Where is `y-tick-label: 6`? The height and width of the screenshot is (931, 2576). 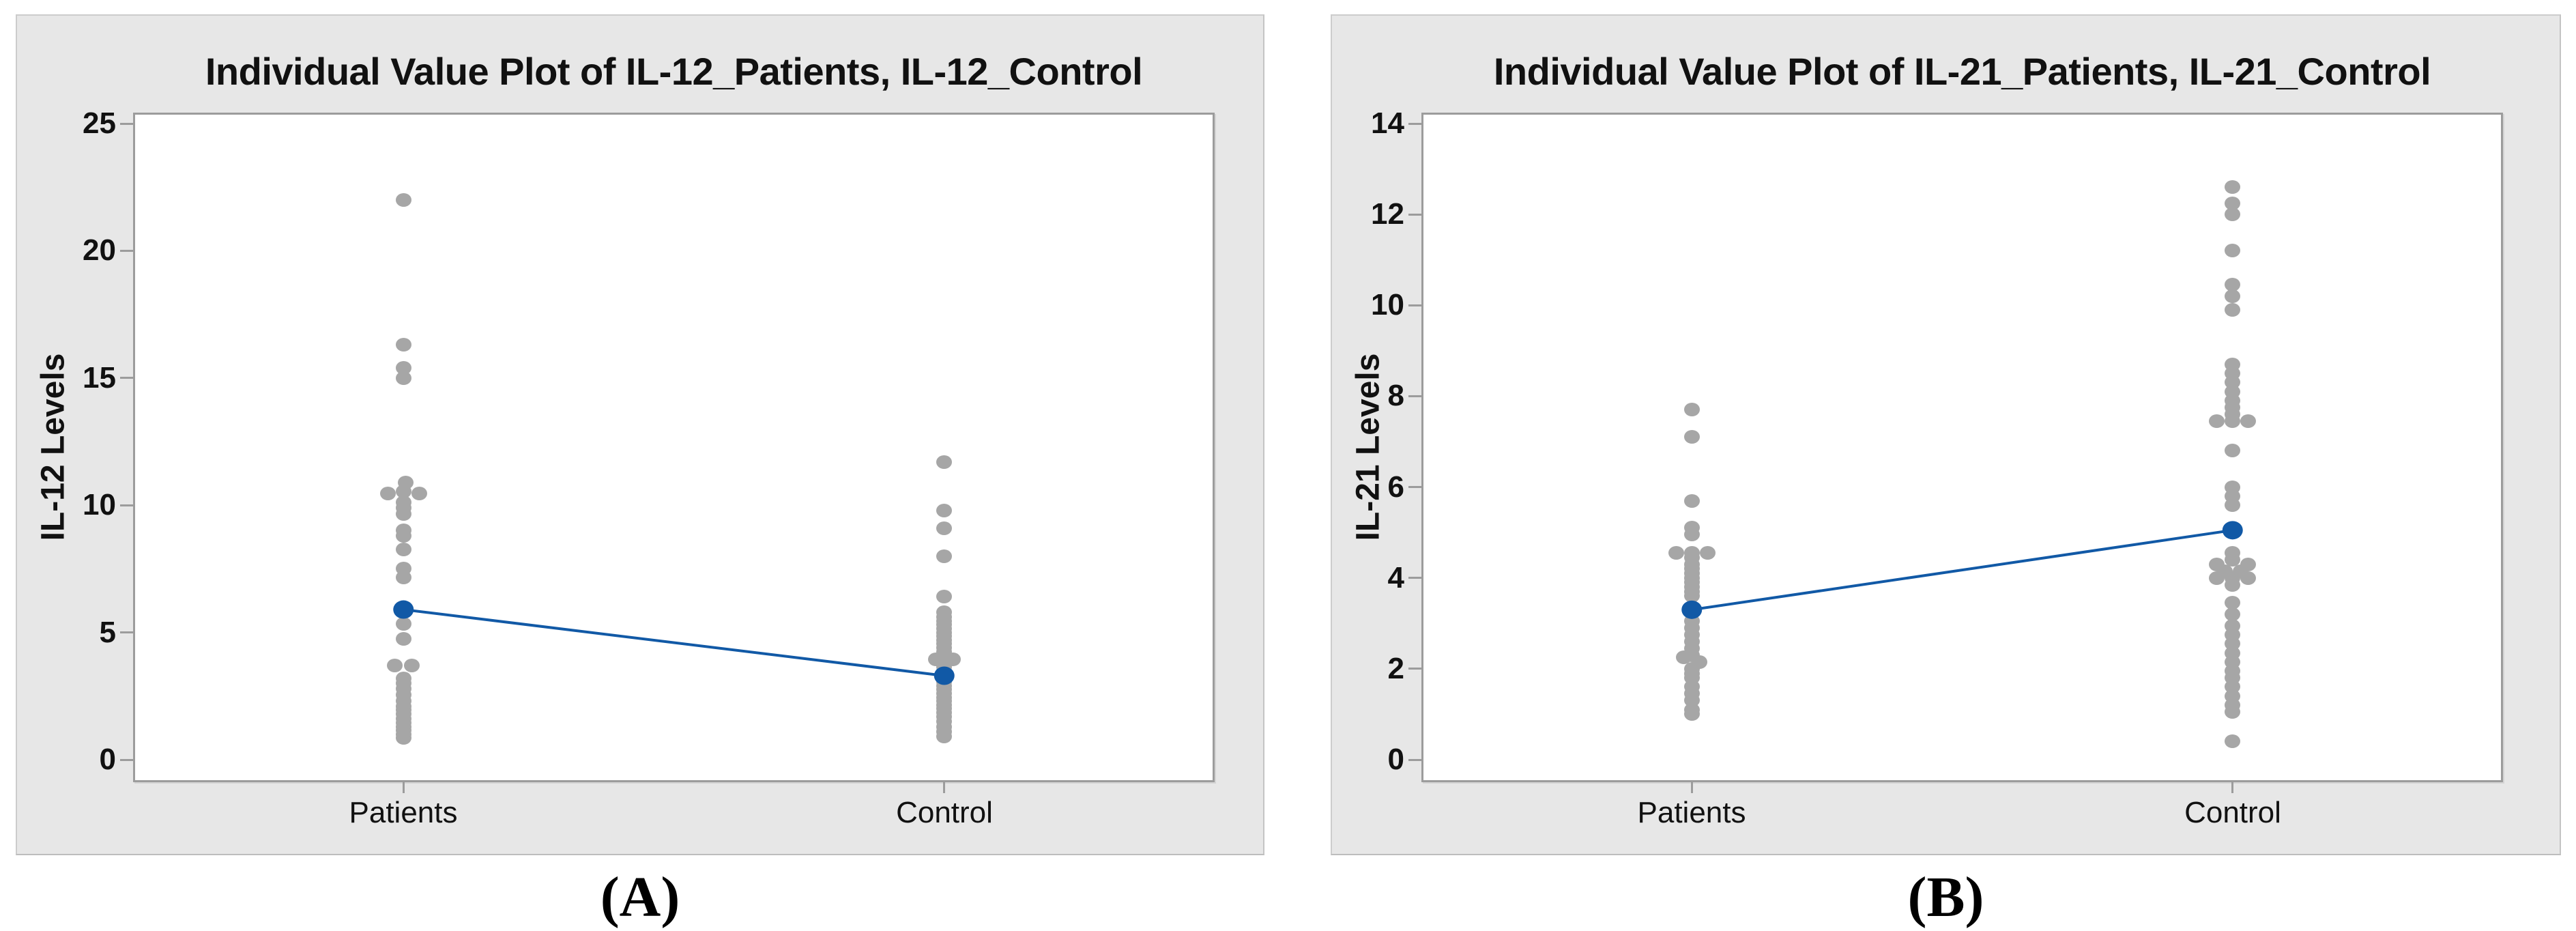 y-tick-label: 6 is located at coordinates (1395, 487).